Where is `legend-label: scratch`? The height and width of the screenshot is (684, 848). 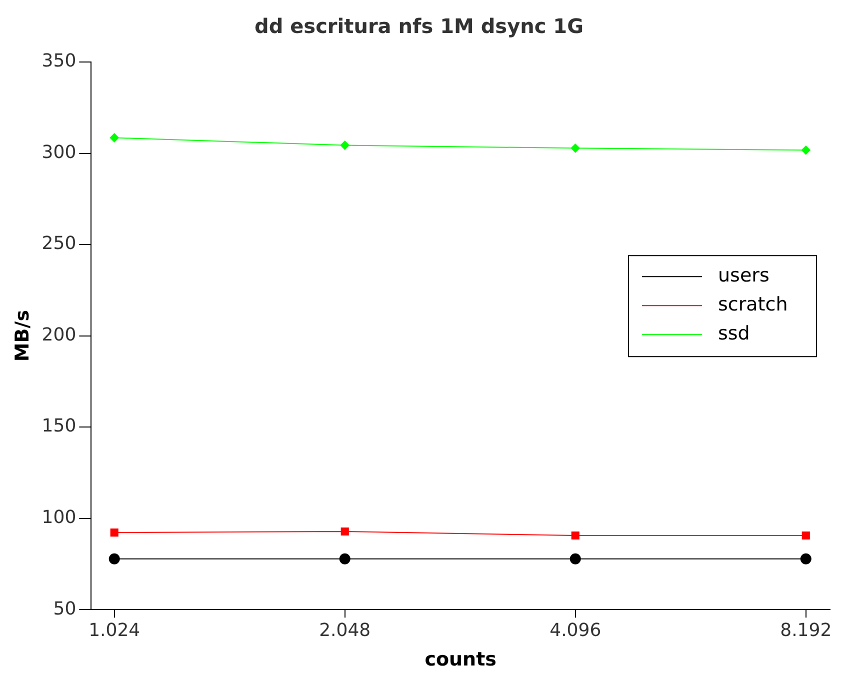 legend-label: scratch is located at coordinates (753, 305).